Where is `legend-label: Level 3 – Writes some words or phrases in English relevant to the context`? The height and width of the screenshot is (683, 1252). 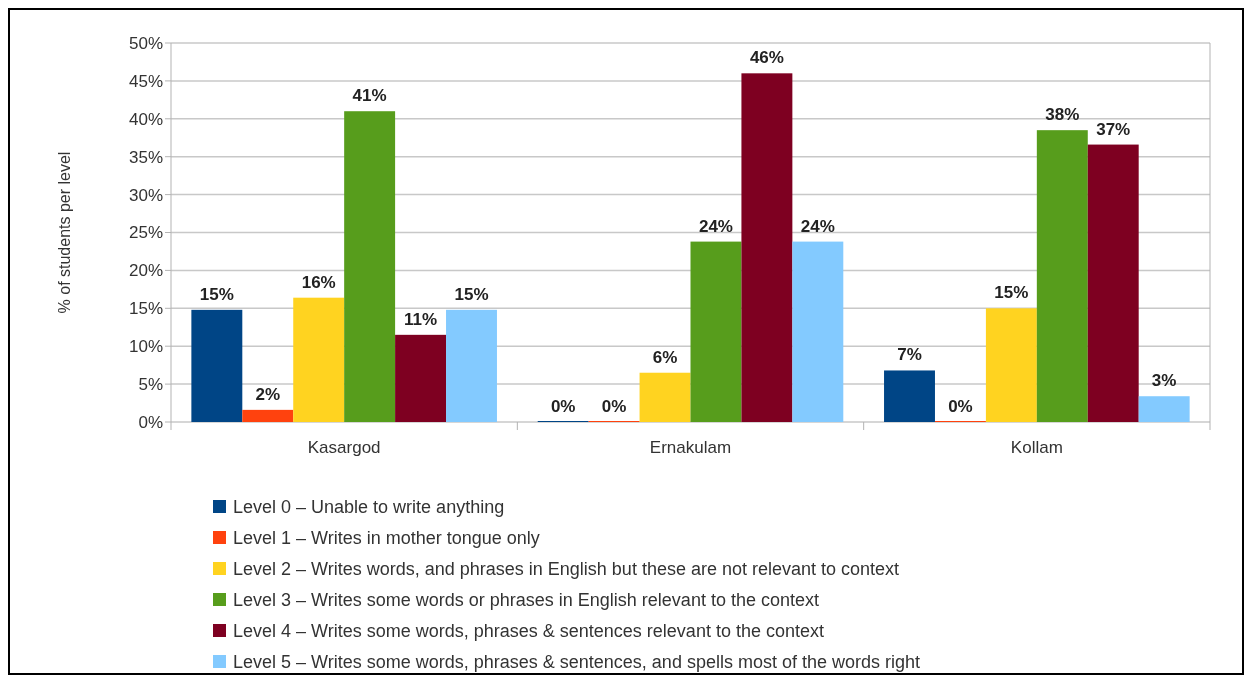
legend-label: Level 3 – Writes some words or phrases in English relevant to the context is located at coordinates (526, 600).